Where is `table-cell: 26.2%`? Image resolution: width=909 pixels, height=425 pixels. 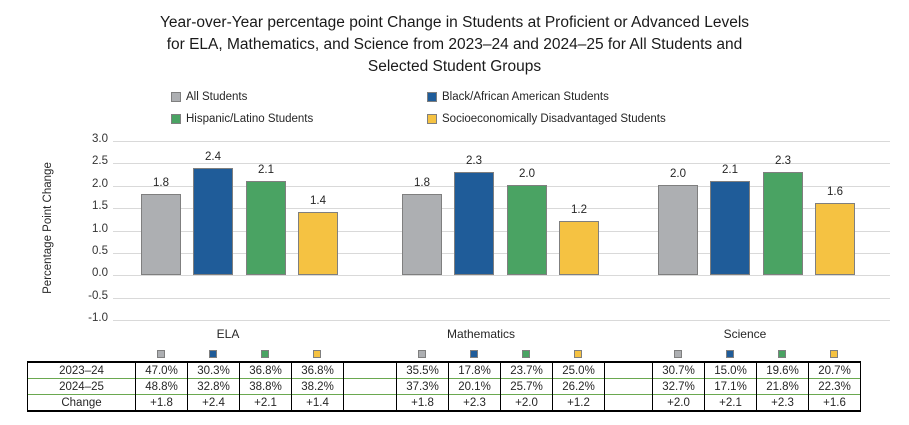 table-cell: 26.2% is located at coordinates (578, 386).